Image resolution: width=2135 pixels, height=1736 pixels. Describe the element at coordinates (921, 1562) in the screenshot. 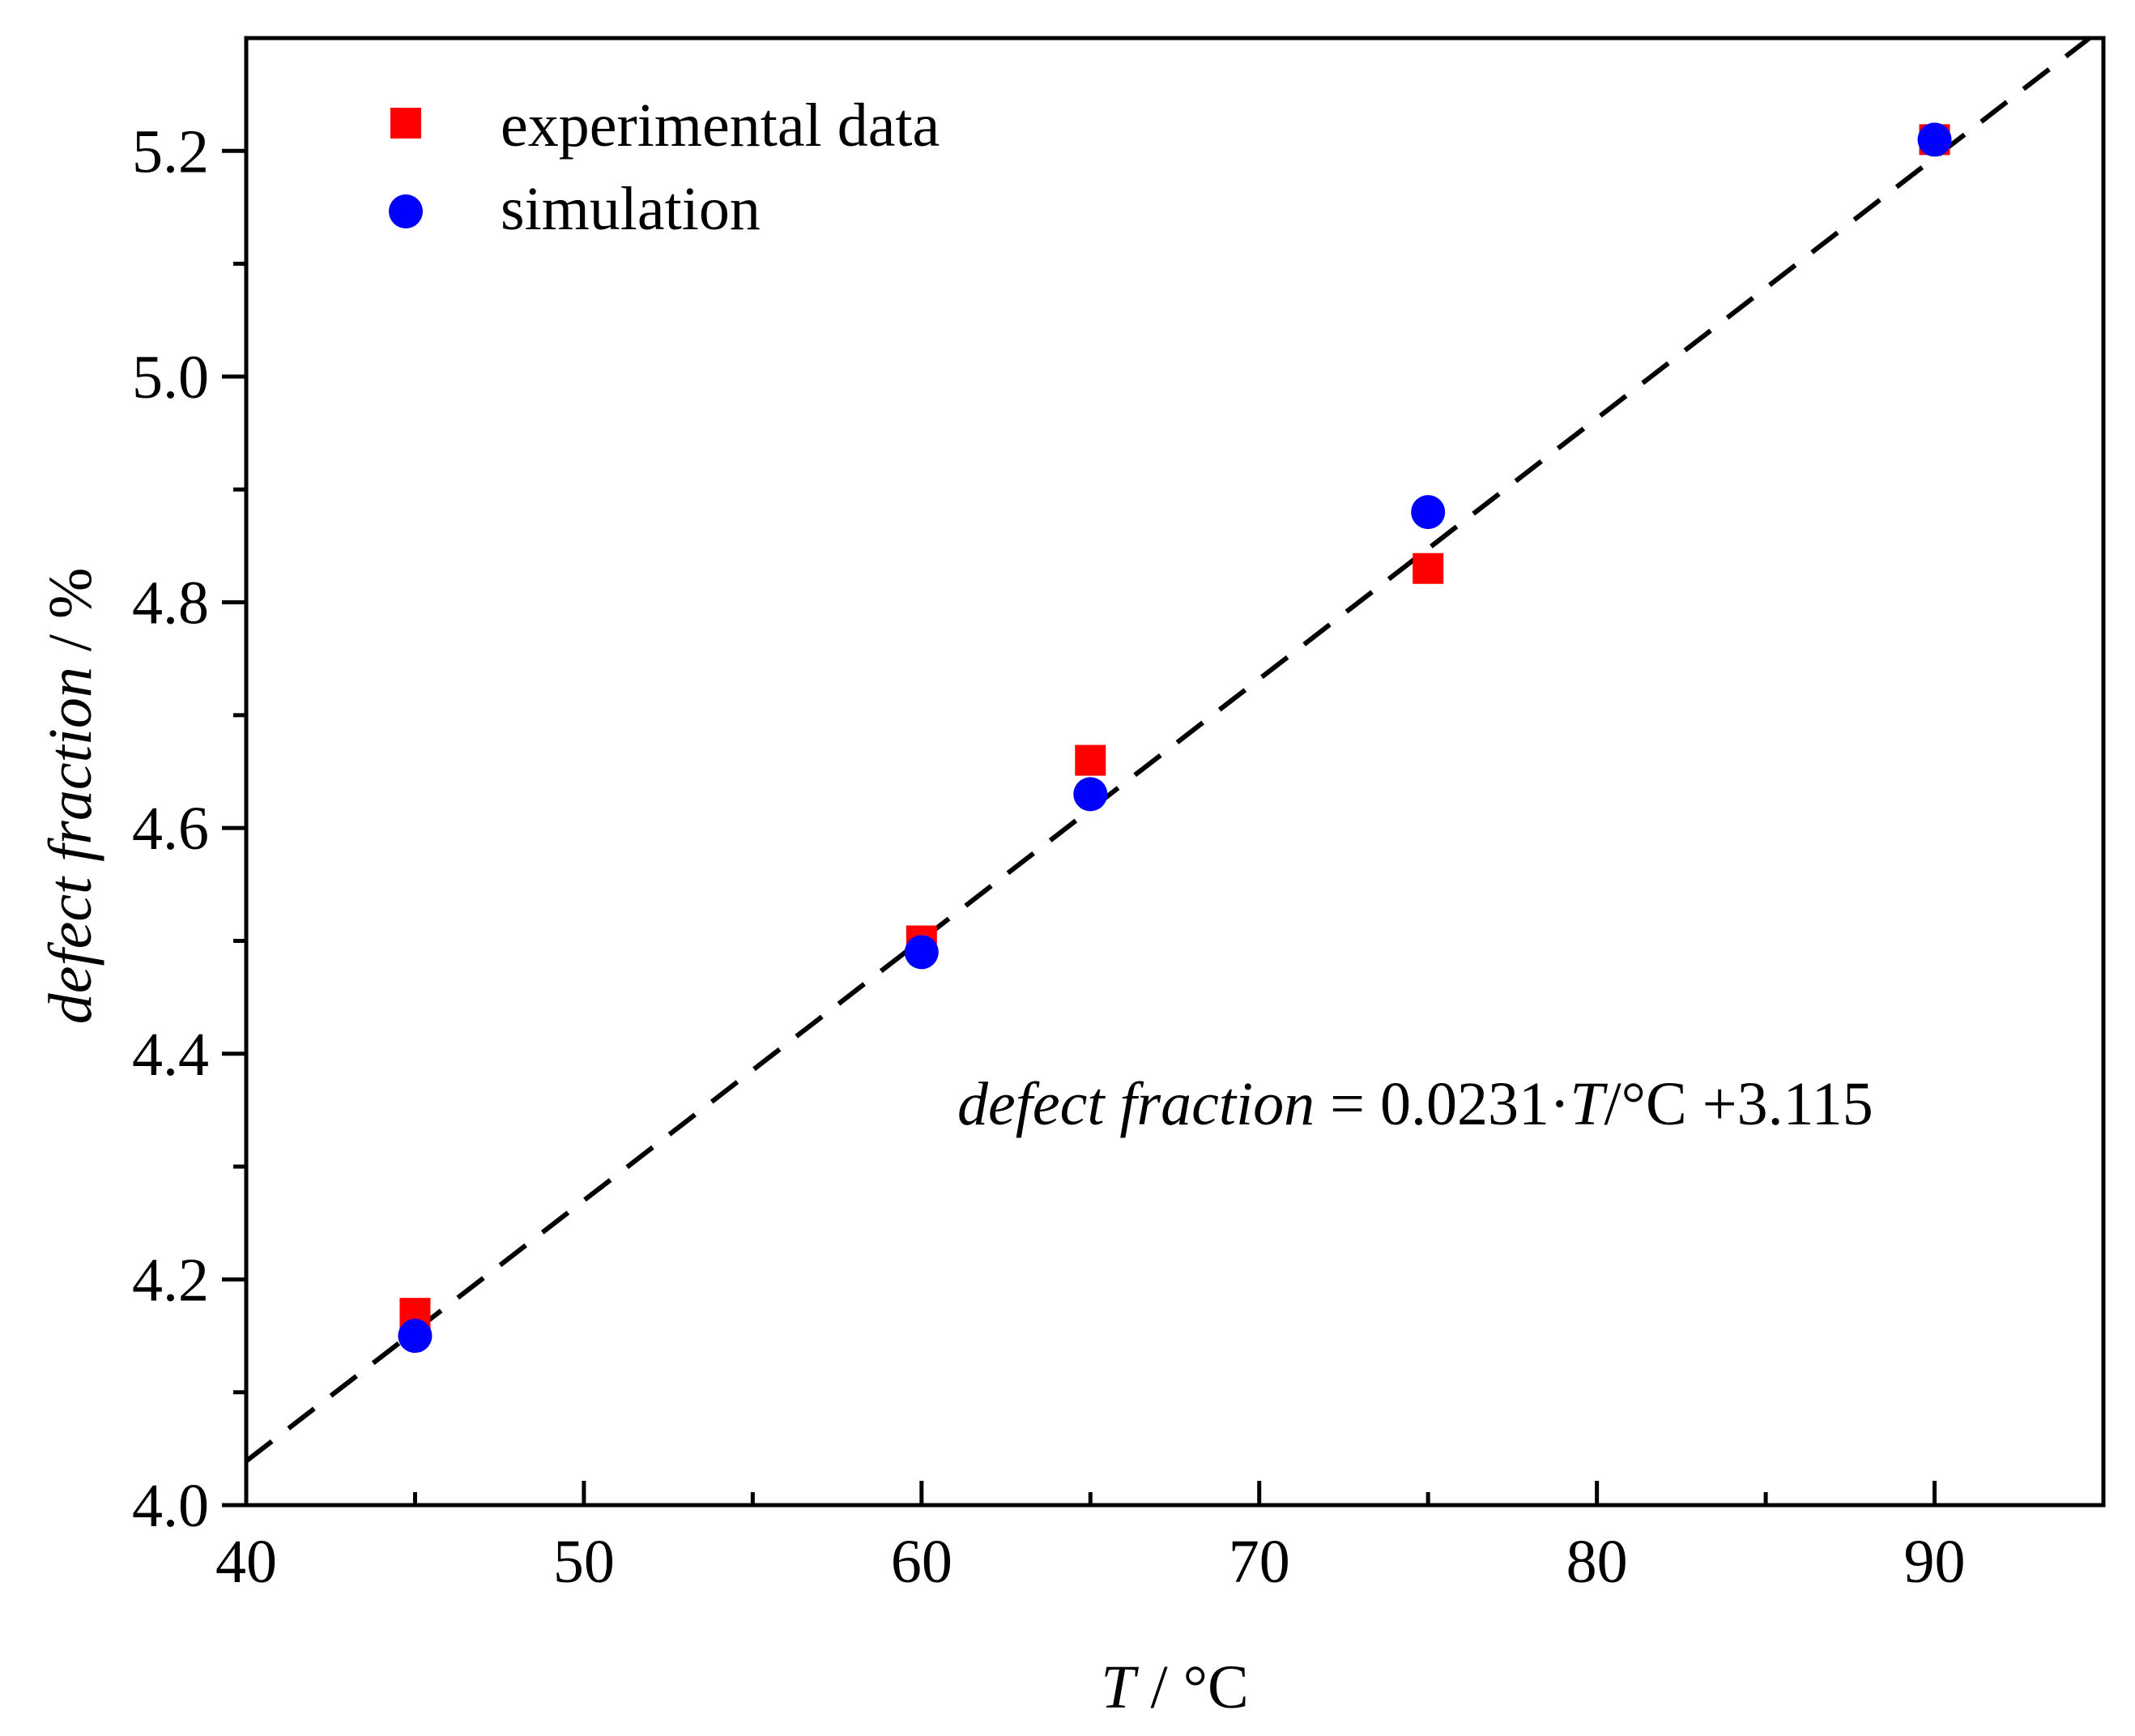

I see `x-tick-label: 60` at that location.